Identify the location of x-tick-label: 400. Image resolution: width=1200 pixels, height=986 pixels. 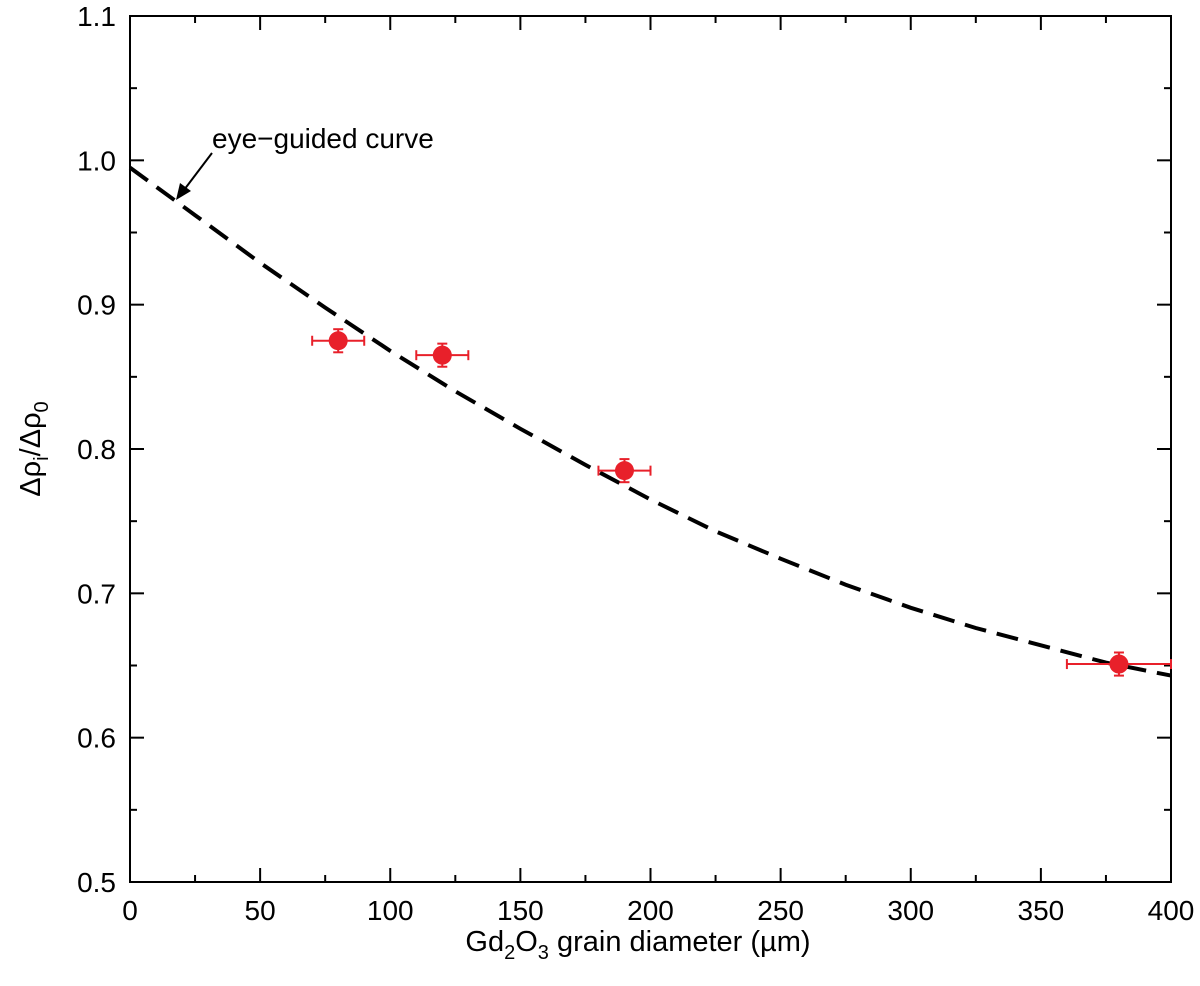
(1171, 910).